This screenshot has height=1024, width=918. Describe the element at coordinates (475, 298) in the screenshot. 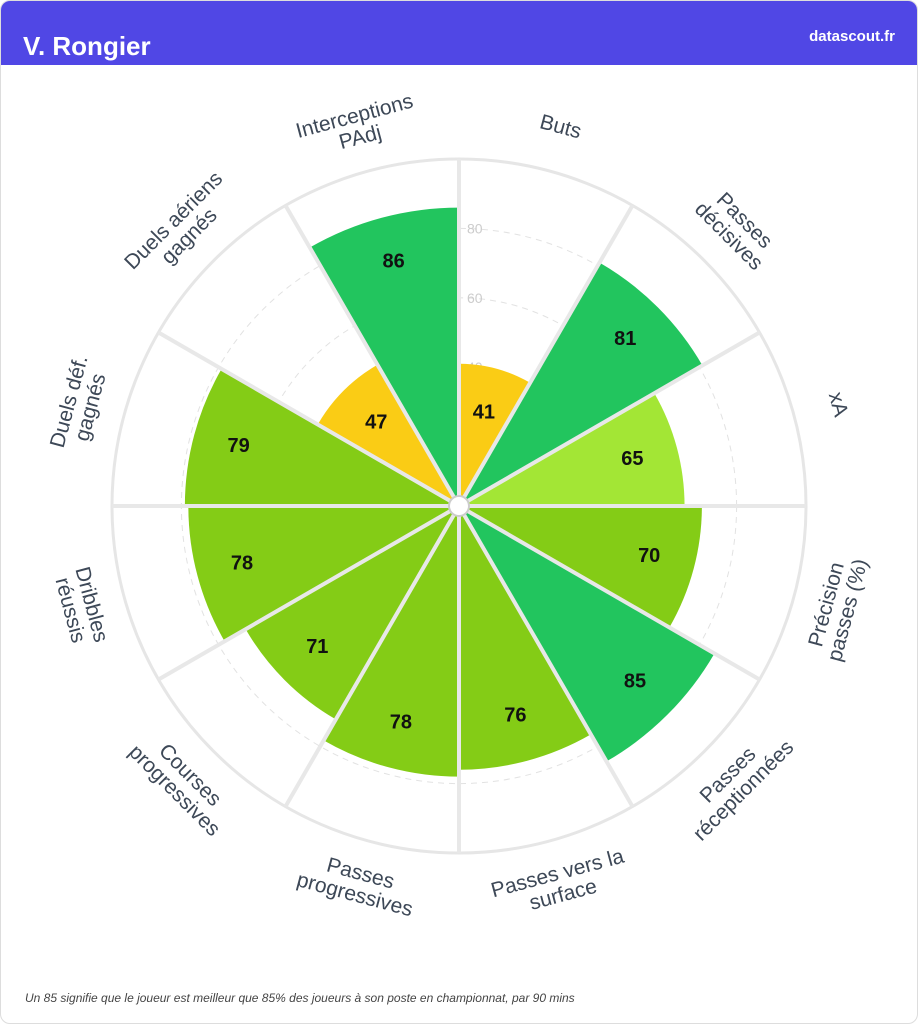

I see `tick-label: 60` at that location.